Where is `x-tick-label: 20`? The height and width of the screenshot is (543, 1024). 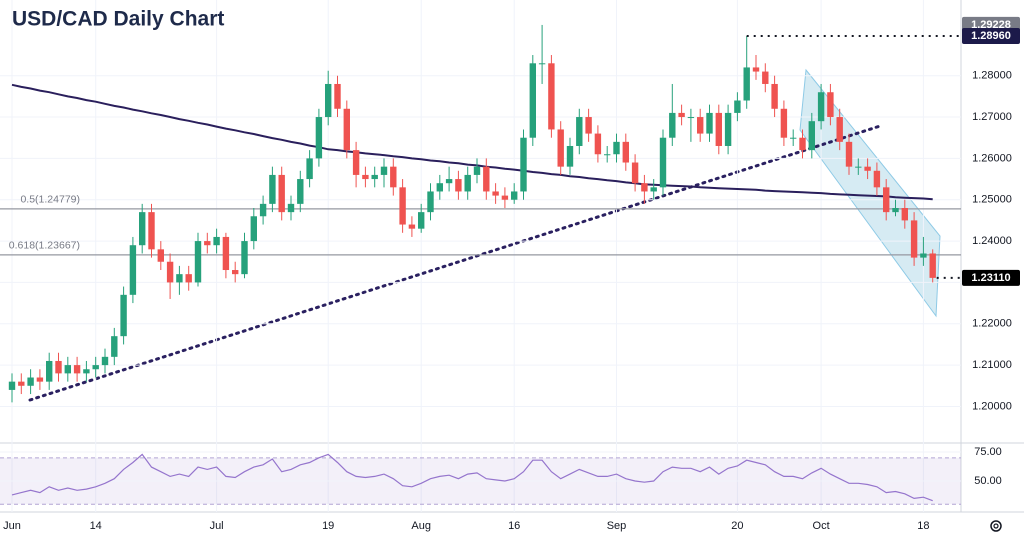 x-tick-label: 20 is located at coordinates (737, 526).